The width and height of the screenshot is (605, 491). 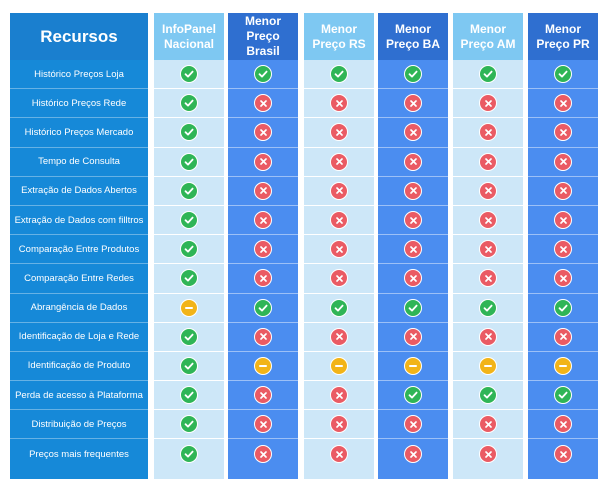 I want to click on plan-header: InfoPanel Nacional, so click(x=189, y=36).